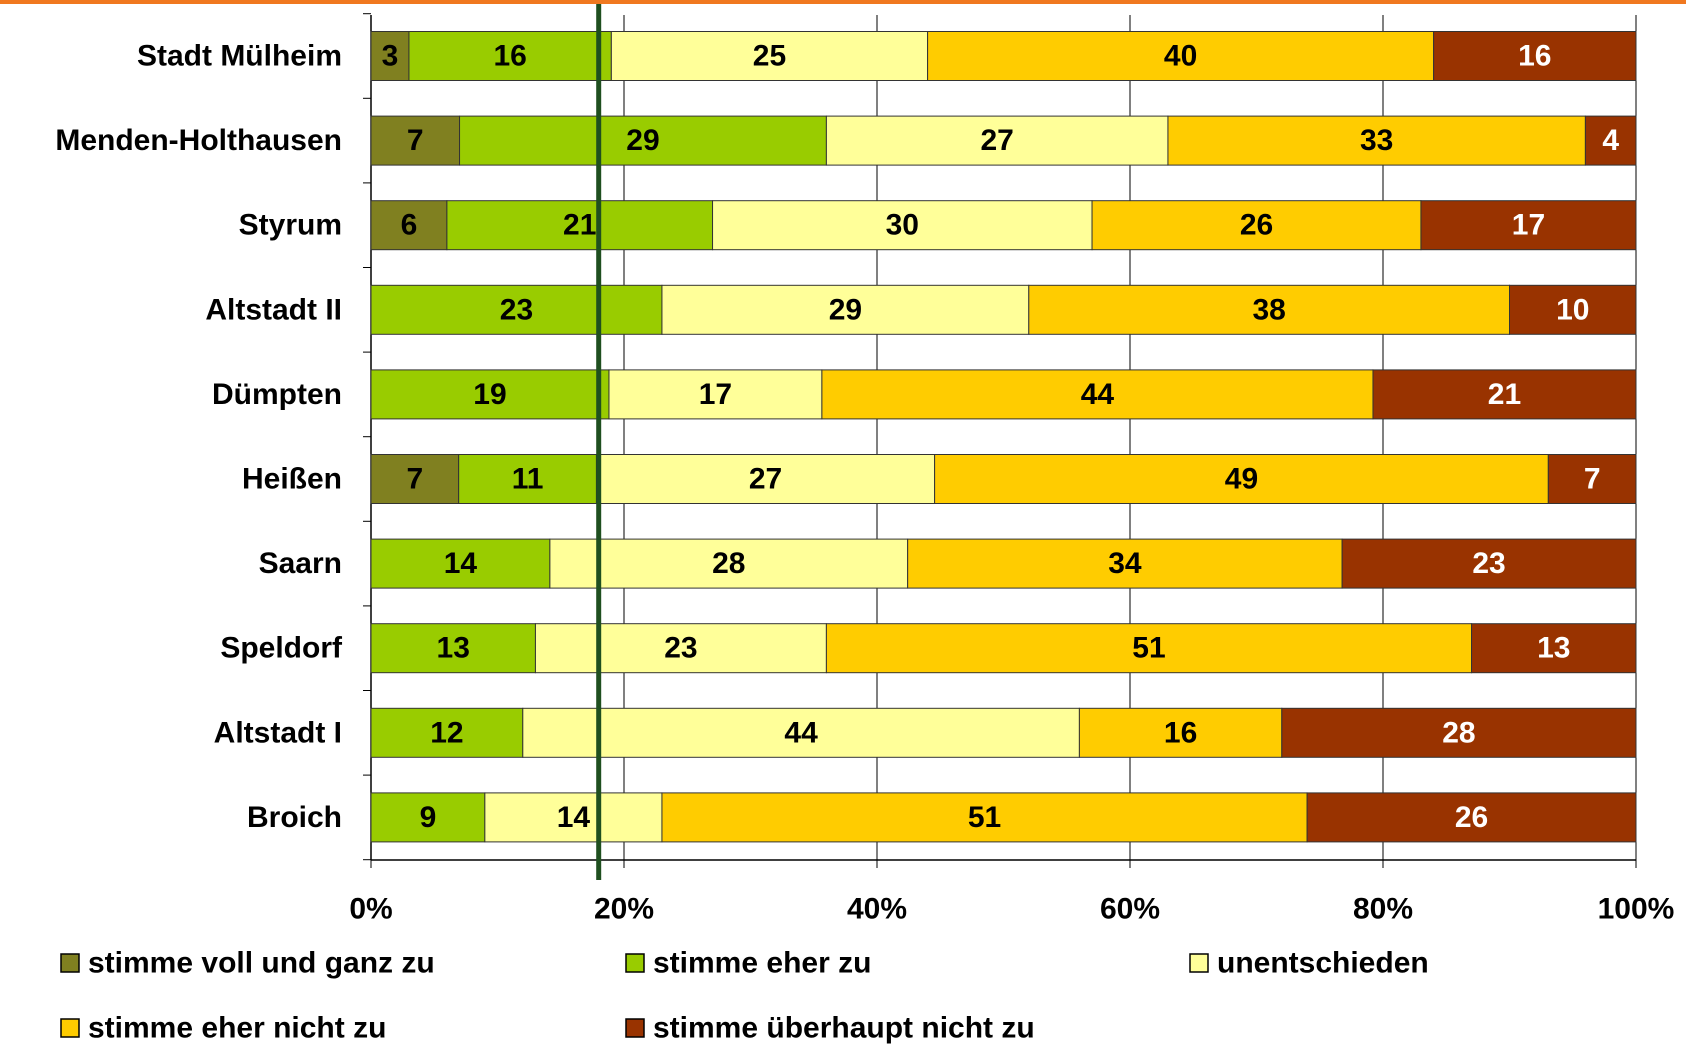  I want to click on legend-label: stimme überhaupt nicht zu, so click(844, 1028).